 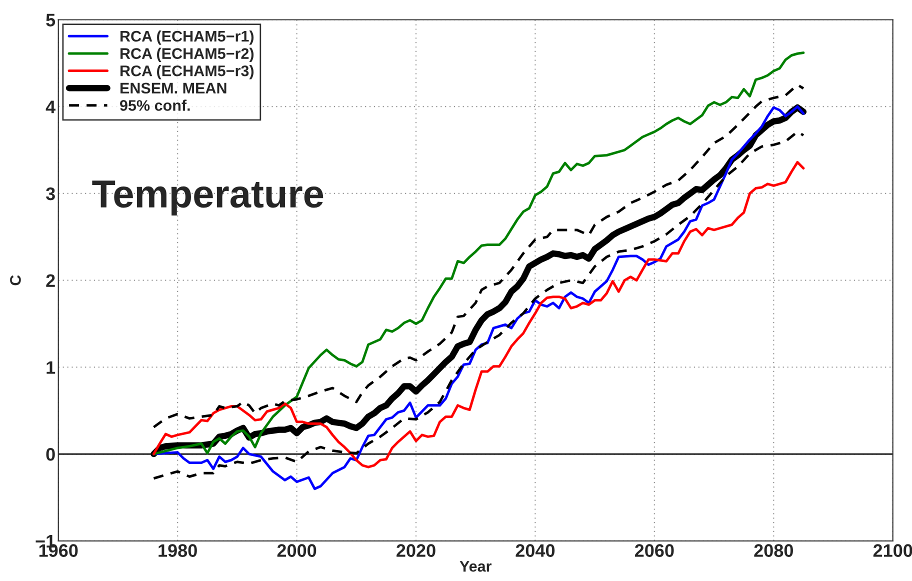 What do you see at coordinates (155, 105) in the screenshot?
I see `legend-label: 95% conf.` at bounding box center [155, 105].